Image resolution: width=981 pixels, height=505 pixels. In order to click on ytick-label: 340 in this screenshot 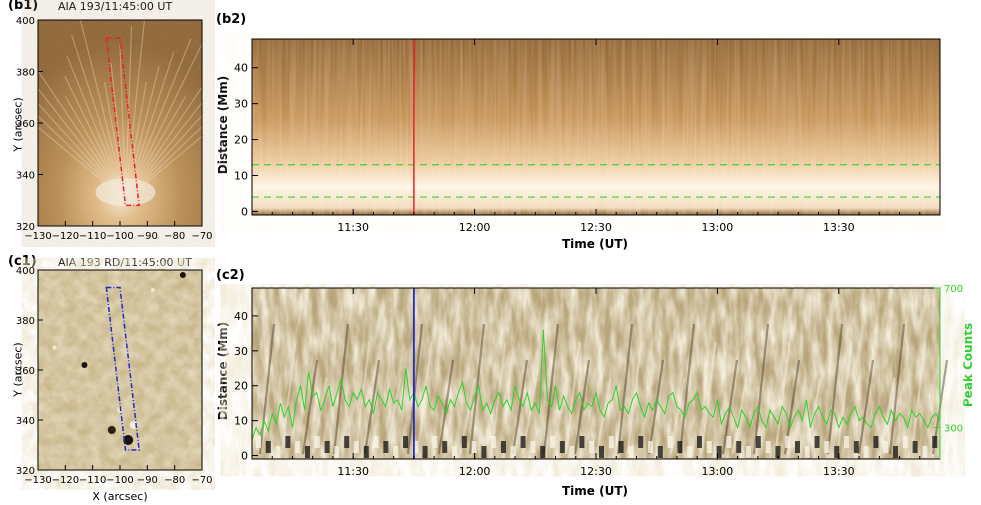, I will do `click(25, 176)`.